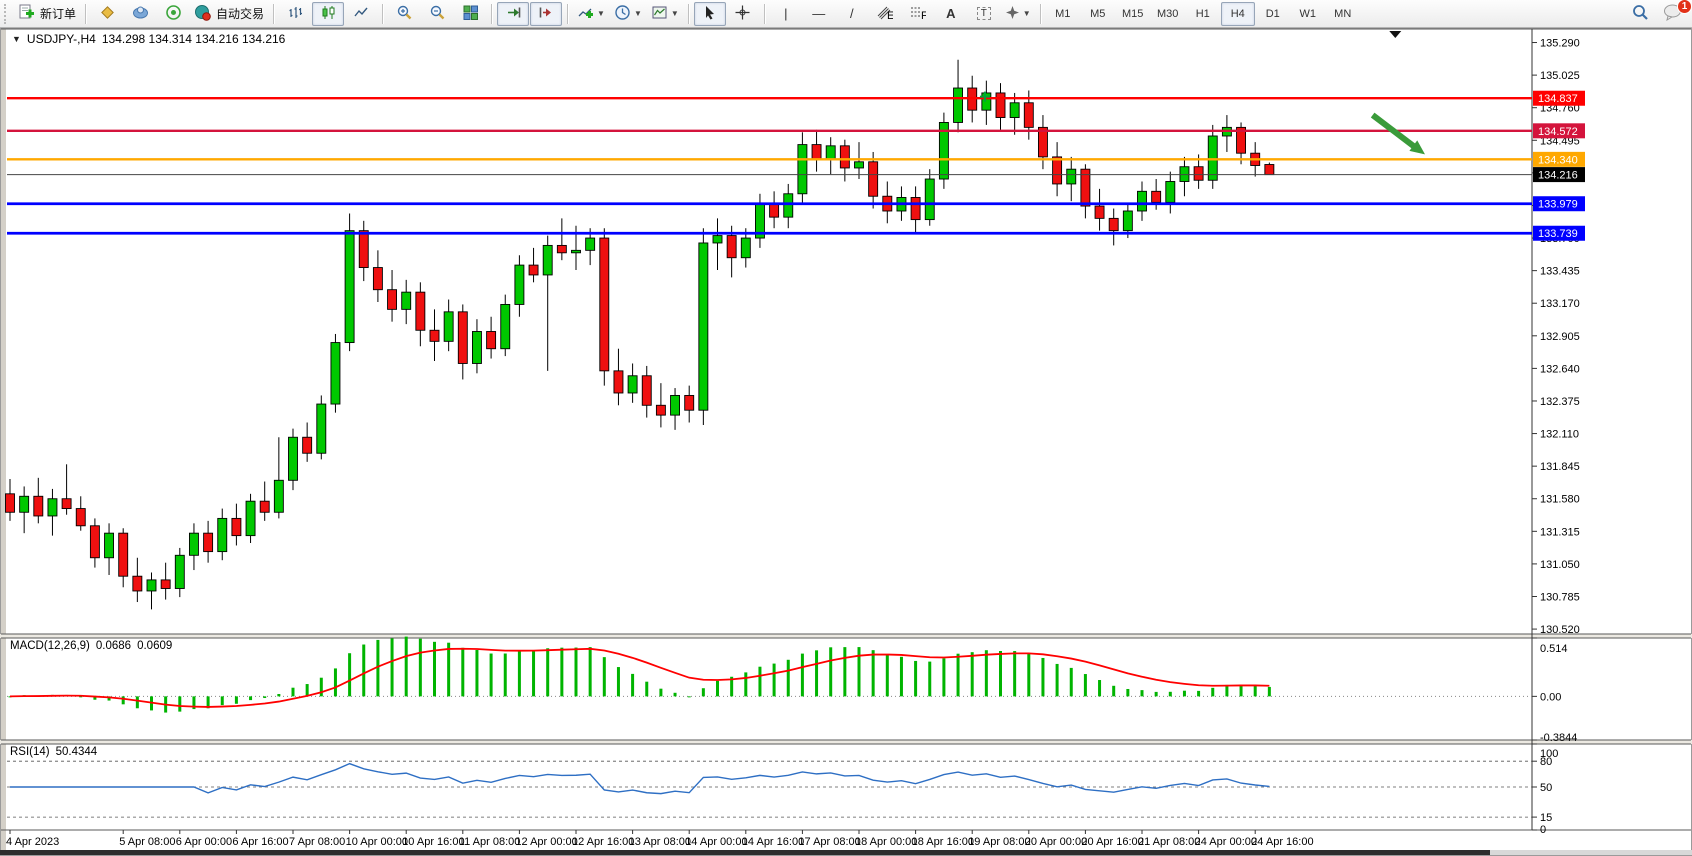 The width and height of the screenshot is (1692, 856). Describe the element at coordinates (819, 14) in the screenshot. I see `horizontal-line-button: —` at that location.